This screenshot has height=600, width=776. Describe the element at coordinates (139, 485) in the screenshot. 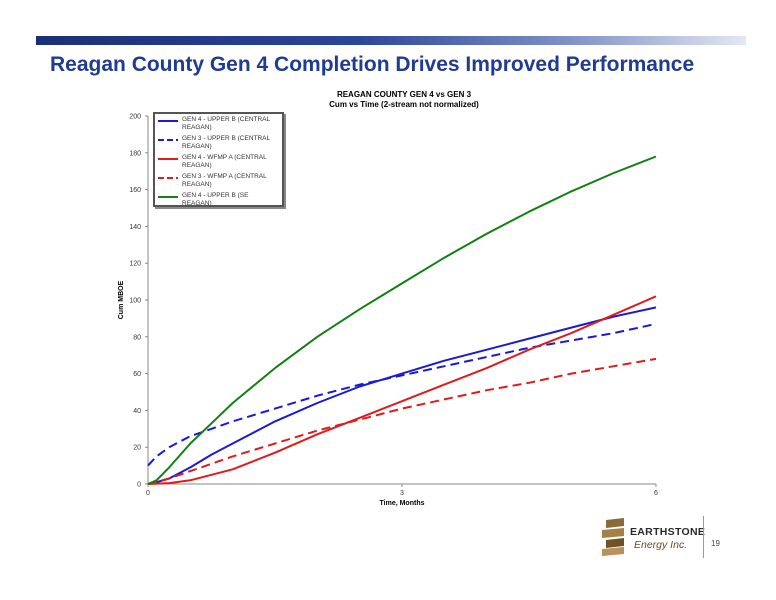

I see `y-tick-label: 0` at that location.